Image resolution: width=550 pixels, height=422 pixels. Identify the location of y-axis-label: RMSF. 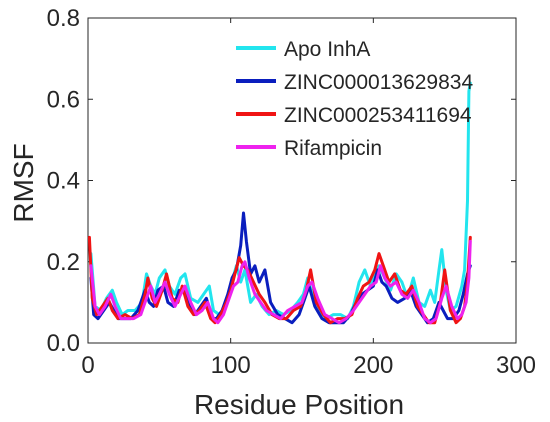
(23, 182).